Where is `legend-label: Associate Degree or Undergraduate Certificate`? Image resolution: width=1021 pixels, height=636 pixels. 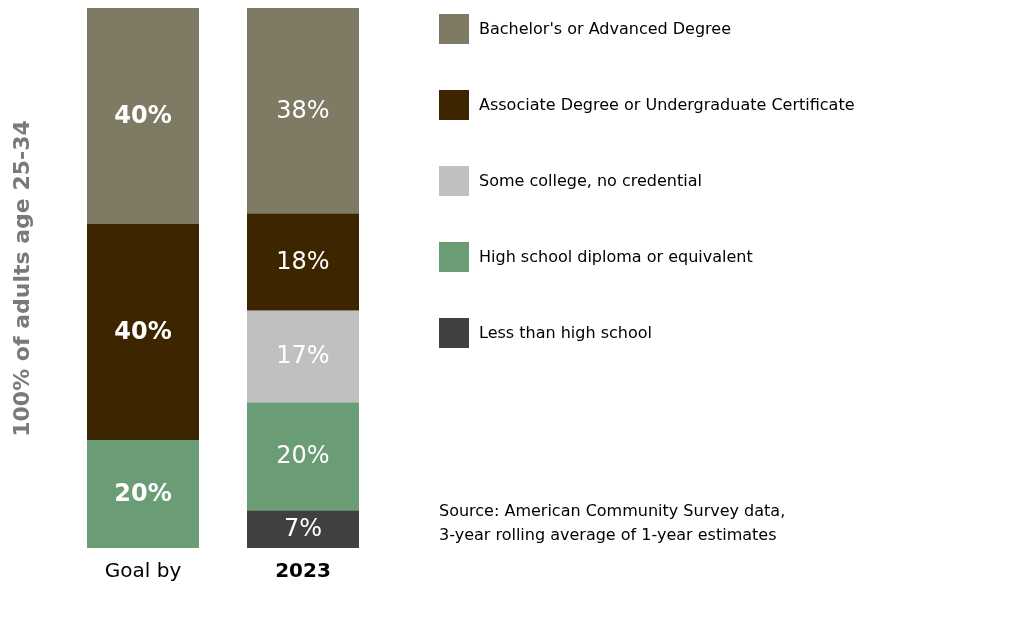 legend-label: Associate Degree or Undergraduate Certificate is located at coordinates (667, 104).